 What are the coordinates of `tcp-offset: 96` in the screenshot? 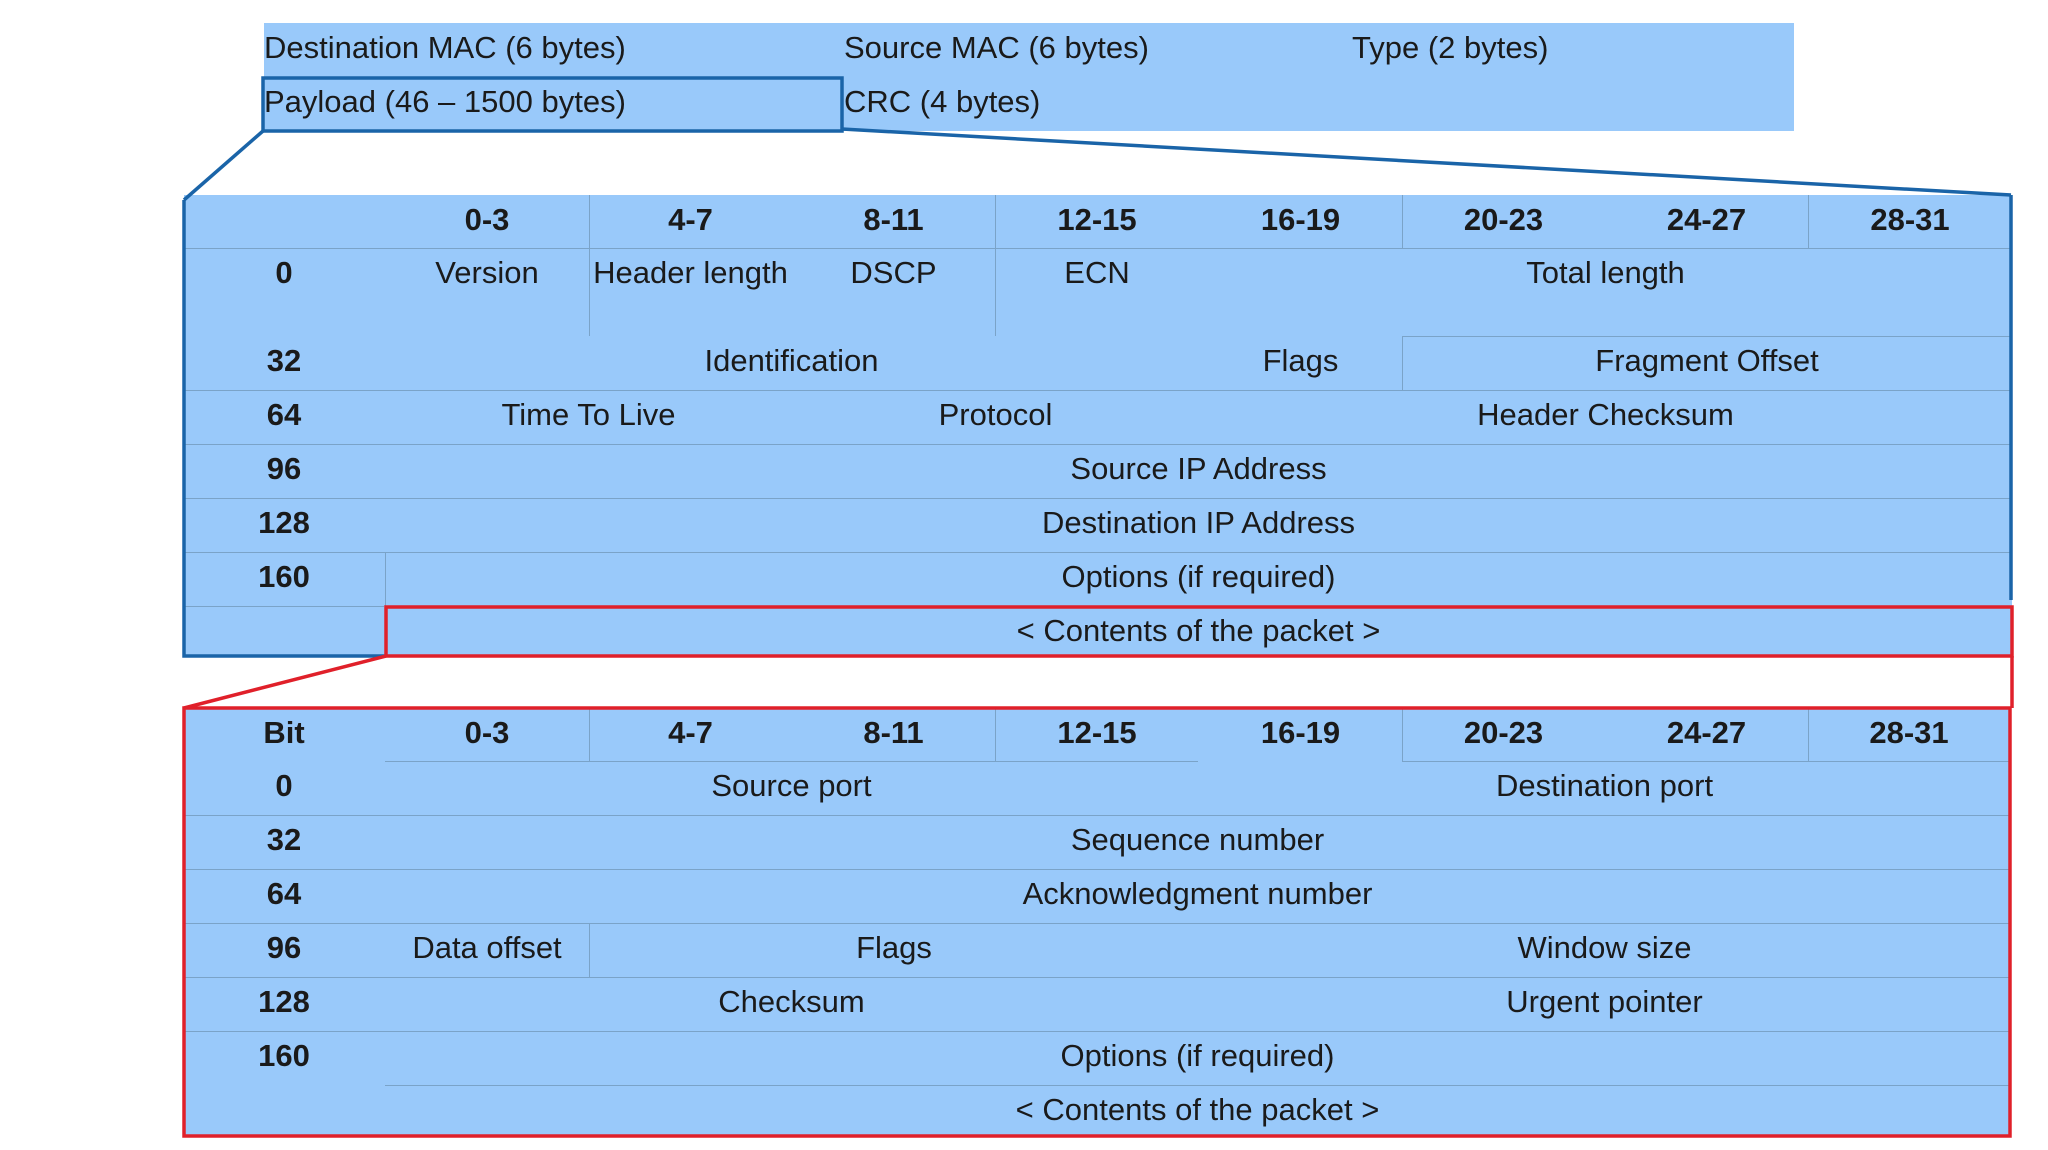 It's located at (284, 947).